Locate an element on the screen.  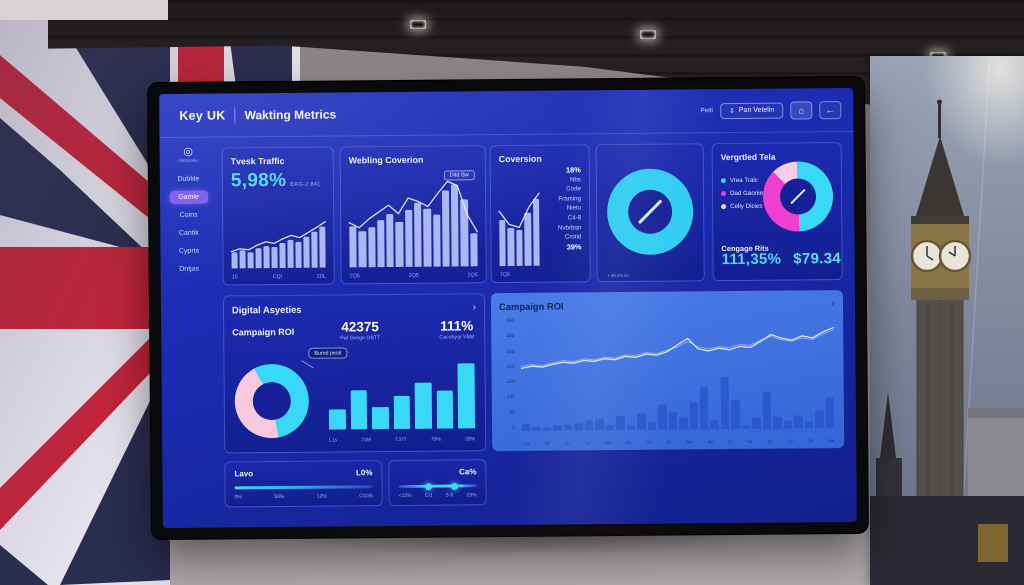
x-axis-label: 7Q5 is located at coordinates (504, 275).